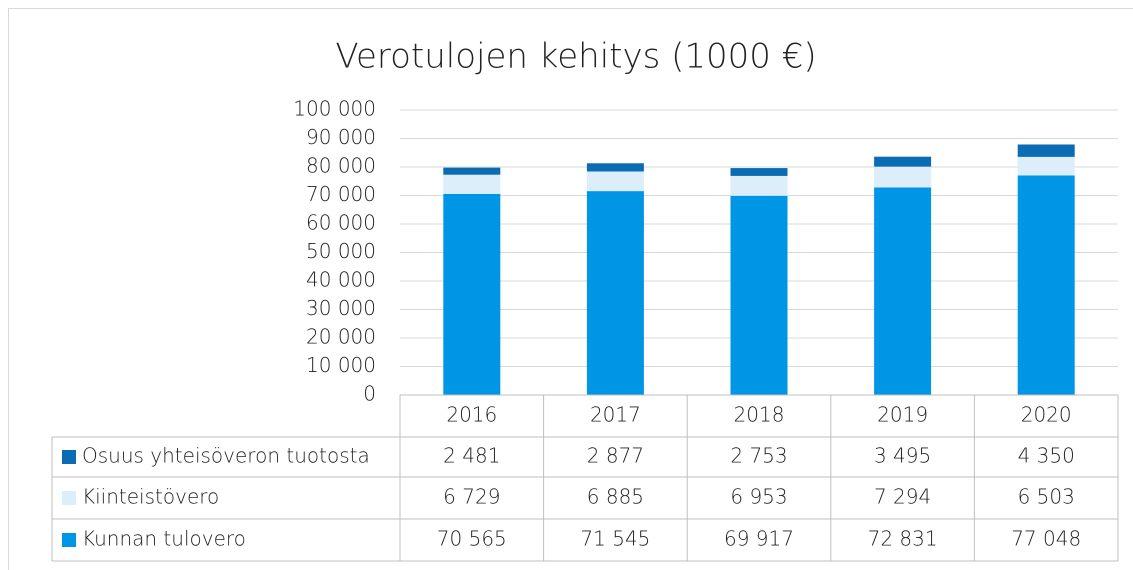 The width and height of the screenshot is (1133, 570). I want to click on table-value: 2 481, so click(471, 456).